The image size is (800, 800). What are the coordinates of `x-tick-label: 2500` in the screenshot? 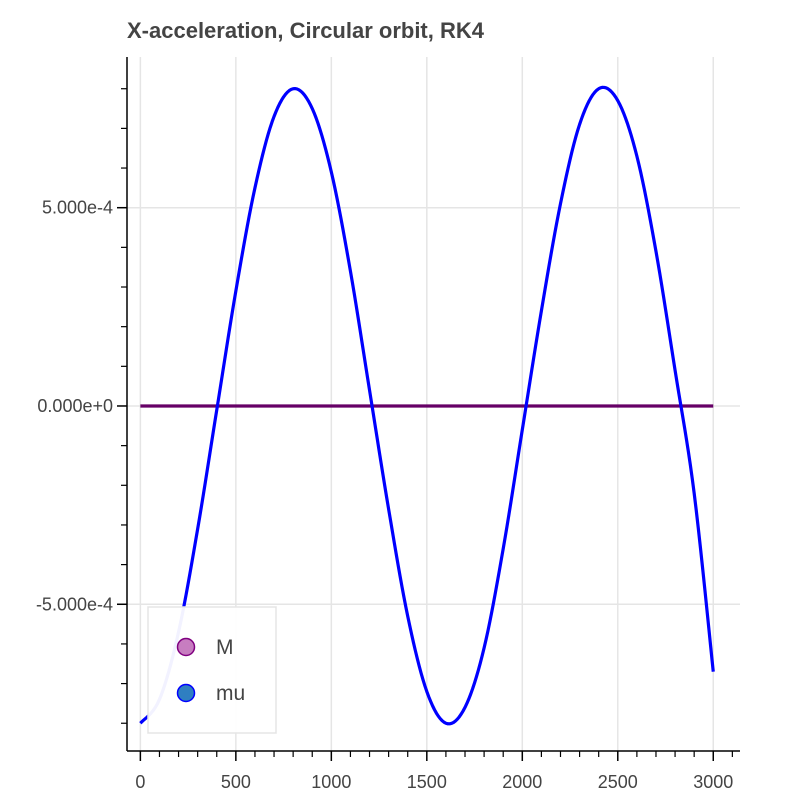 It's located at (618, 782).